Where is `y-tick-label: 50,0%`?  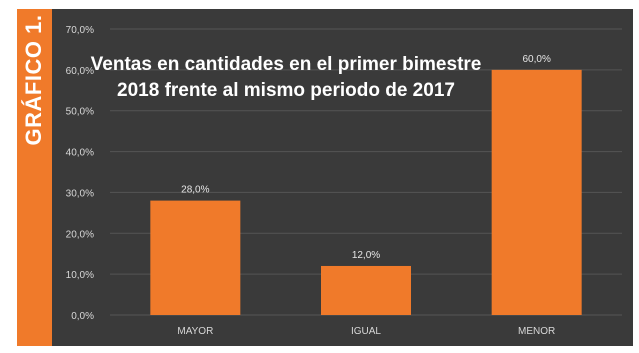 y-tick-label: 50,0% is located at coordinates (80, 112).